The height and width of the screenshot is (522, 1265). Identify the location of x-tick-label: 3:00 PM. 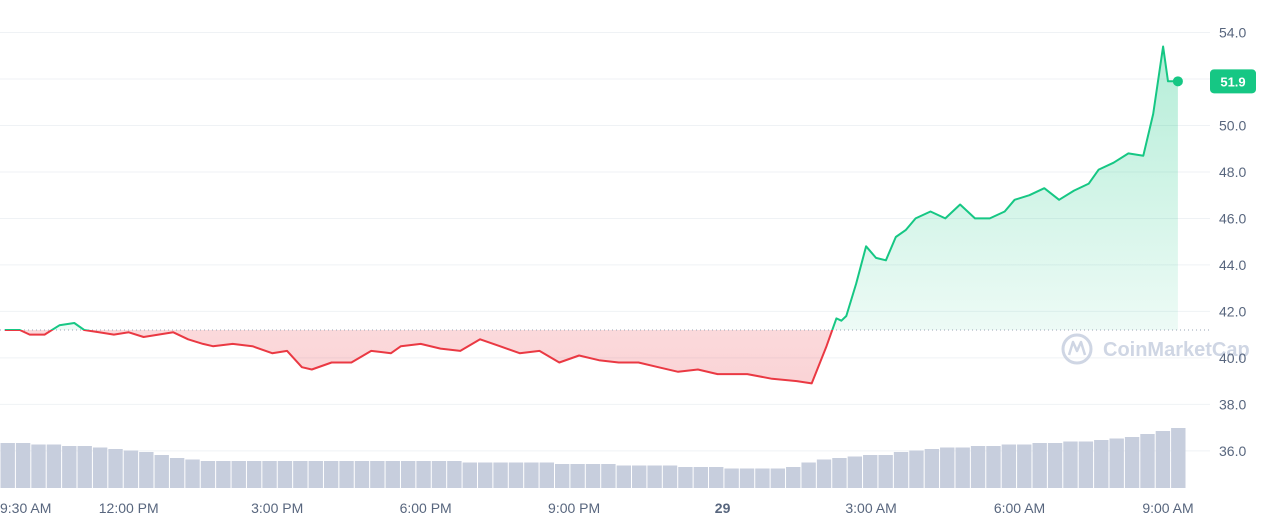
(277, 508).